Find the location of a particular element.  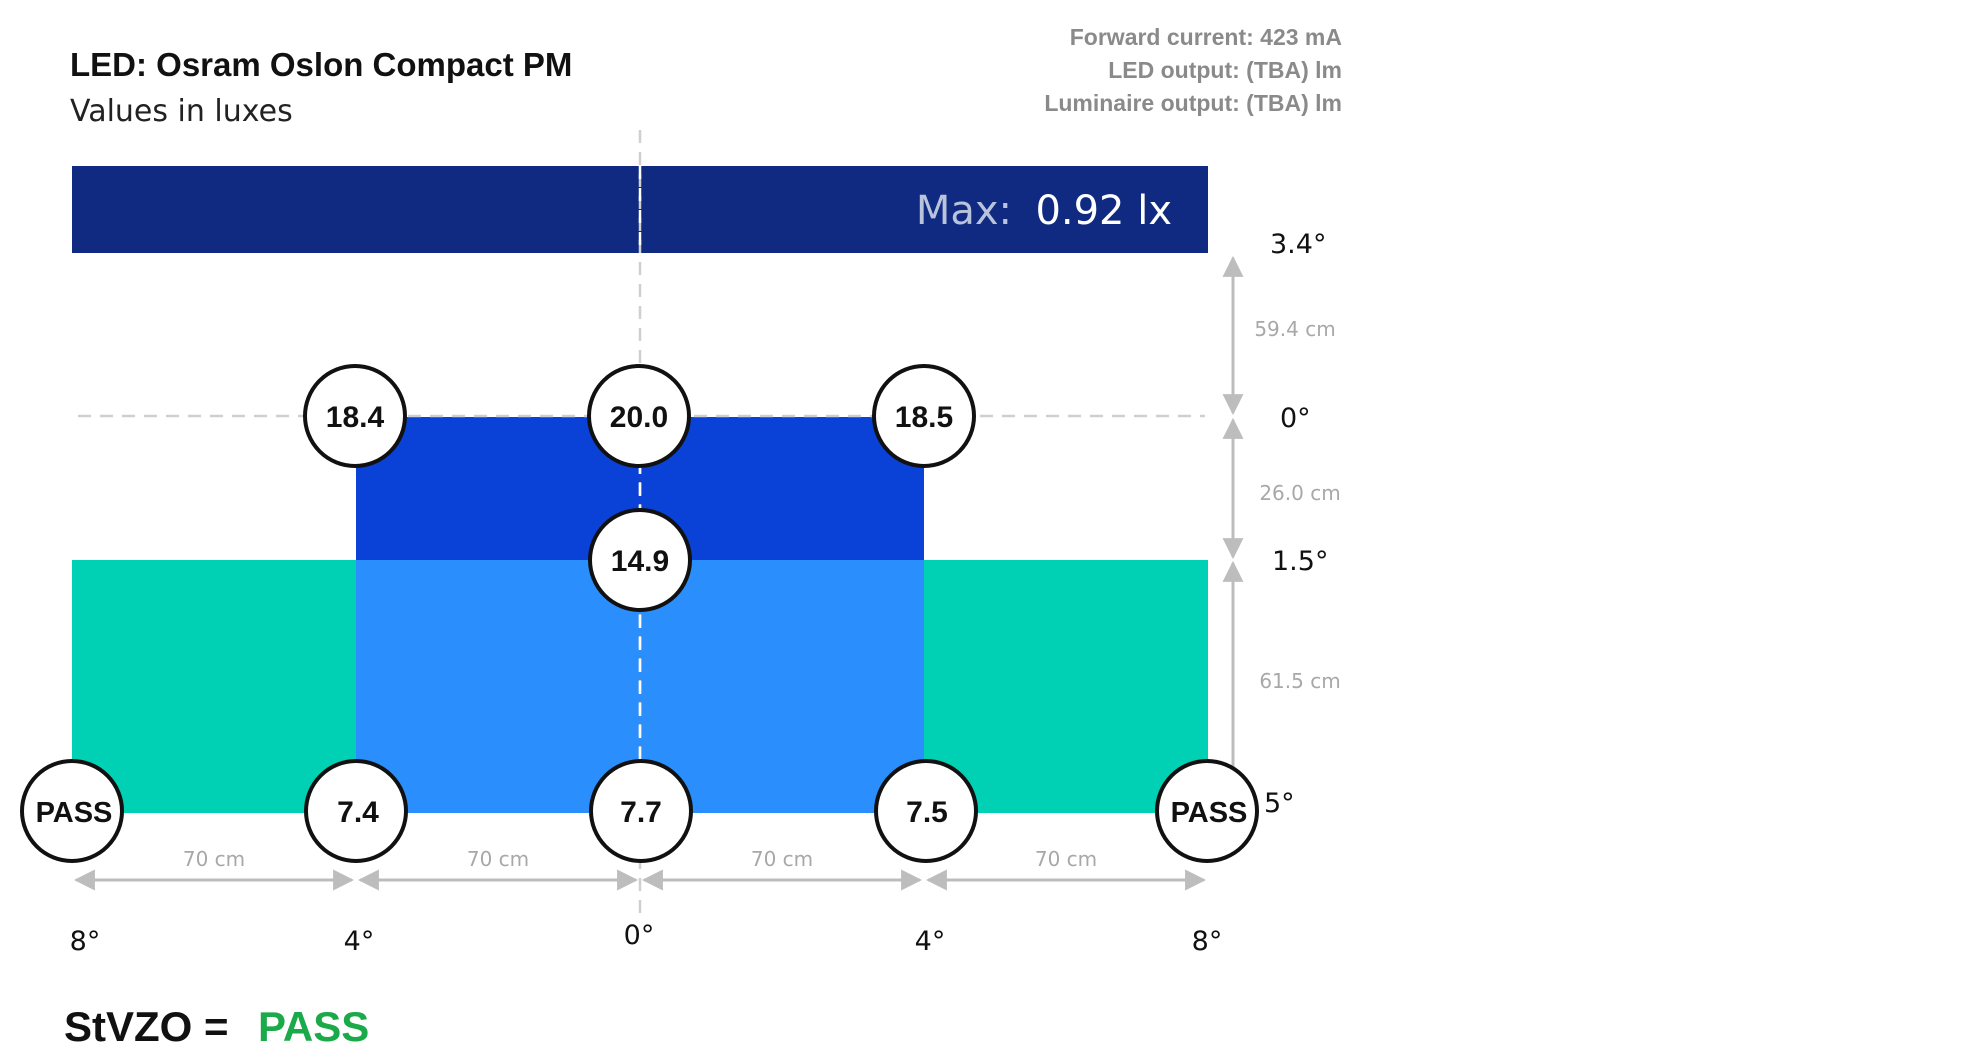

point-bottom-far-right: PASS is located at coordinates (1207, 811).